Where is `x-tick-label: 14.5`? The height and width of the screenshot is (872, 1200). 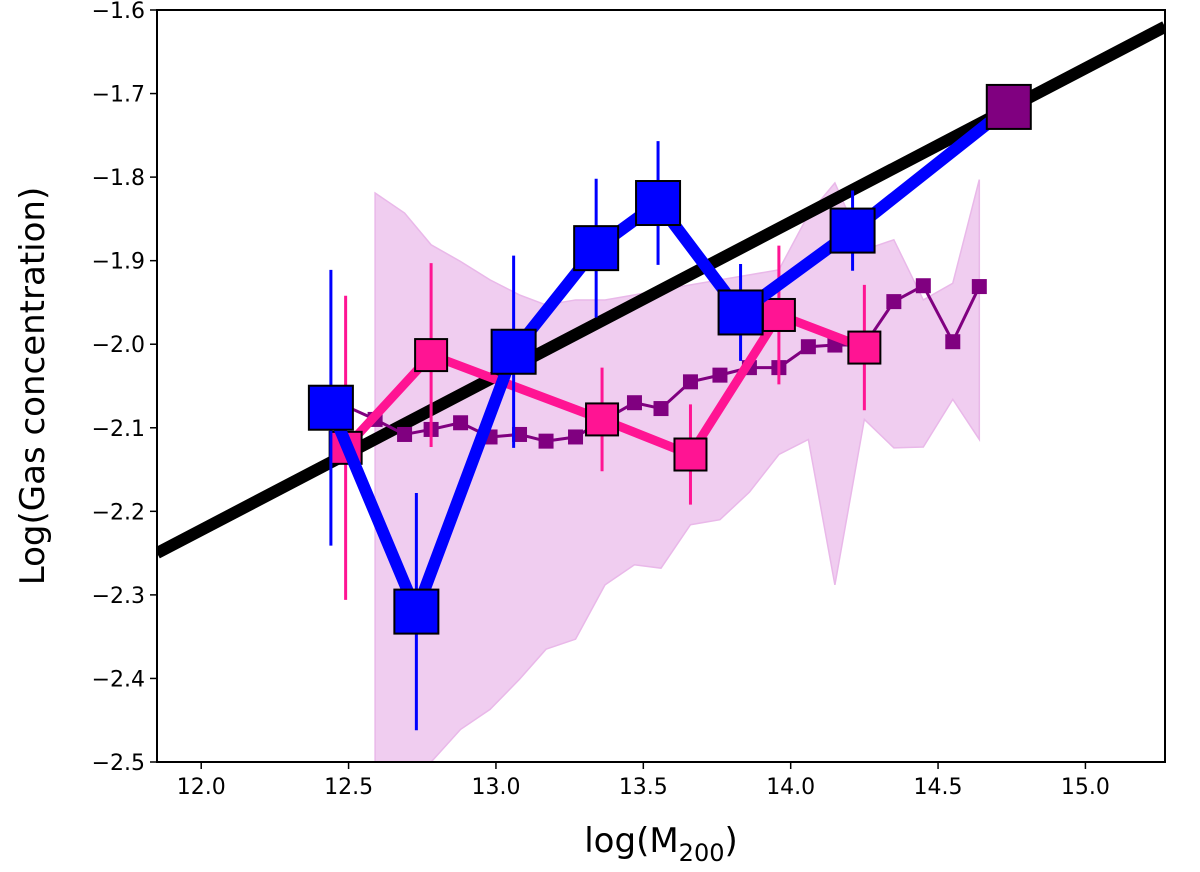 x-tick-label: 14.5 is located at coordinates (938, 787).